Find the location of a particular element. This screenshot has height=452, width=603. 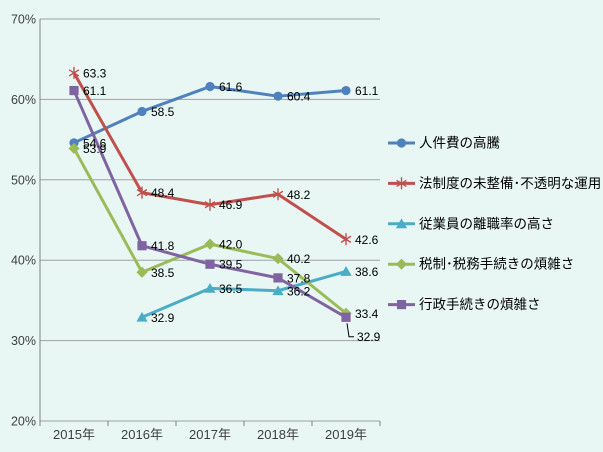

legend-item-label: 法制度の未整備･不透明な運用 is located at coordinates (510, 183).